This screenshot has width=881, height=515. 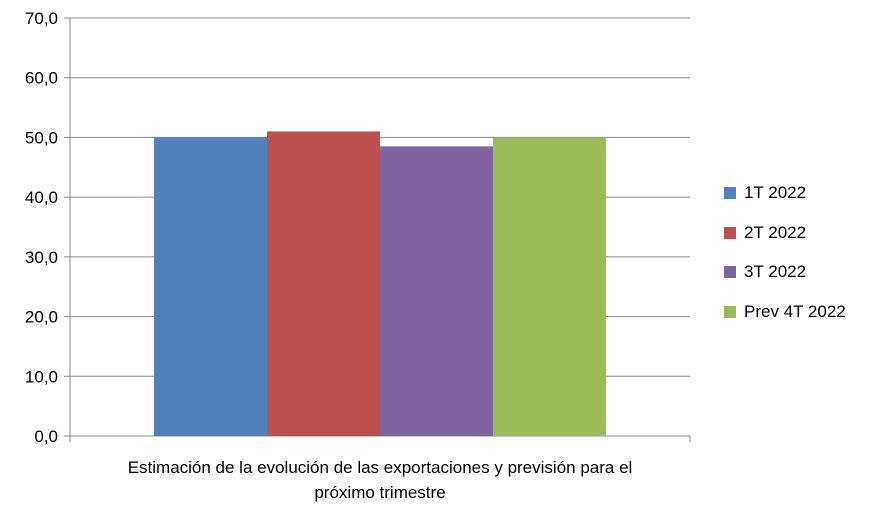 What do you see at coordinates (436, 291) in the screenshot?
I see `bar-3t-2022` at bounding box center [436, 291].